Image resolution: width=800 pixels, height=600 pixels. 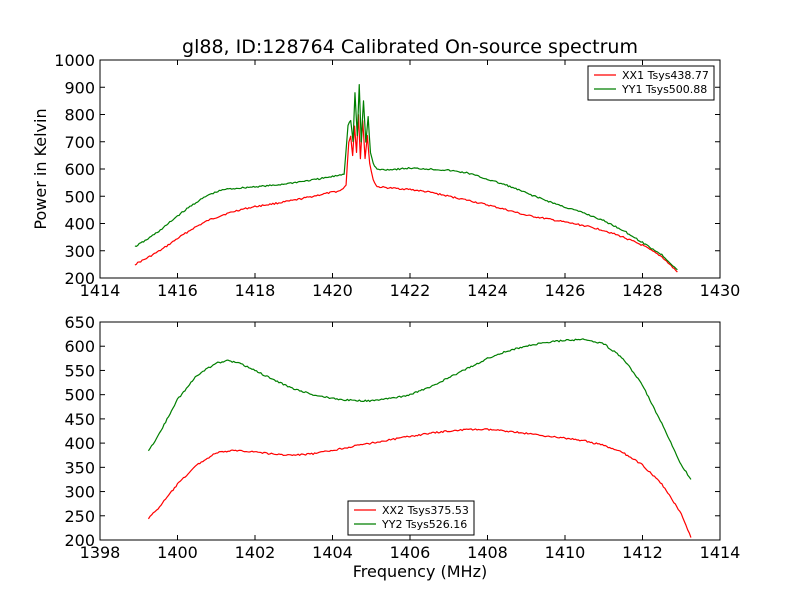 What do you see at coordinates (79, 370) in the screenshot?
I see `y-tick-label: 550` at bounding box center [79, 370].